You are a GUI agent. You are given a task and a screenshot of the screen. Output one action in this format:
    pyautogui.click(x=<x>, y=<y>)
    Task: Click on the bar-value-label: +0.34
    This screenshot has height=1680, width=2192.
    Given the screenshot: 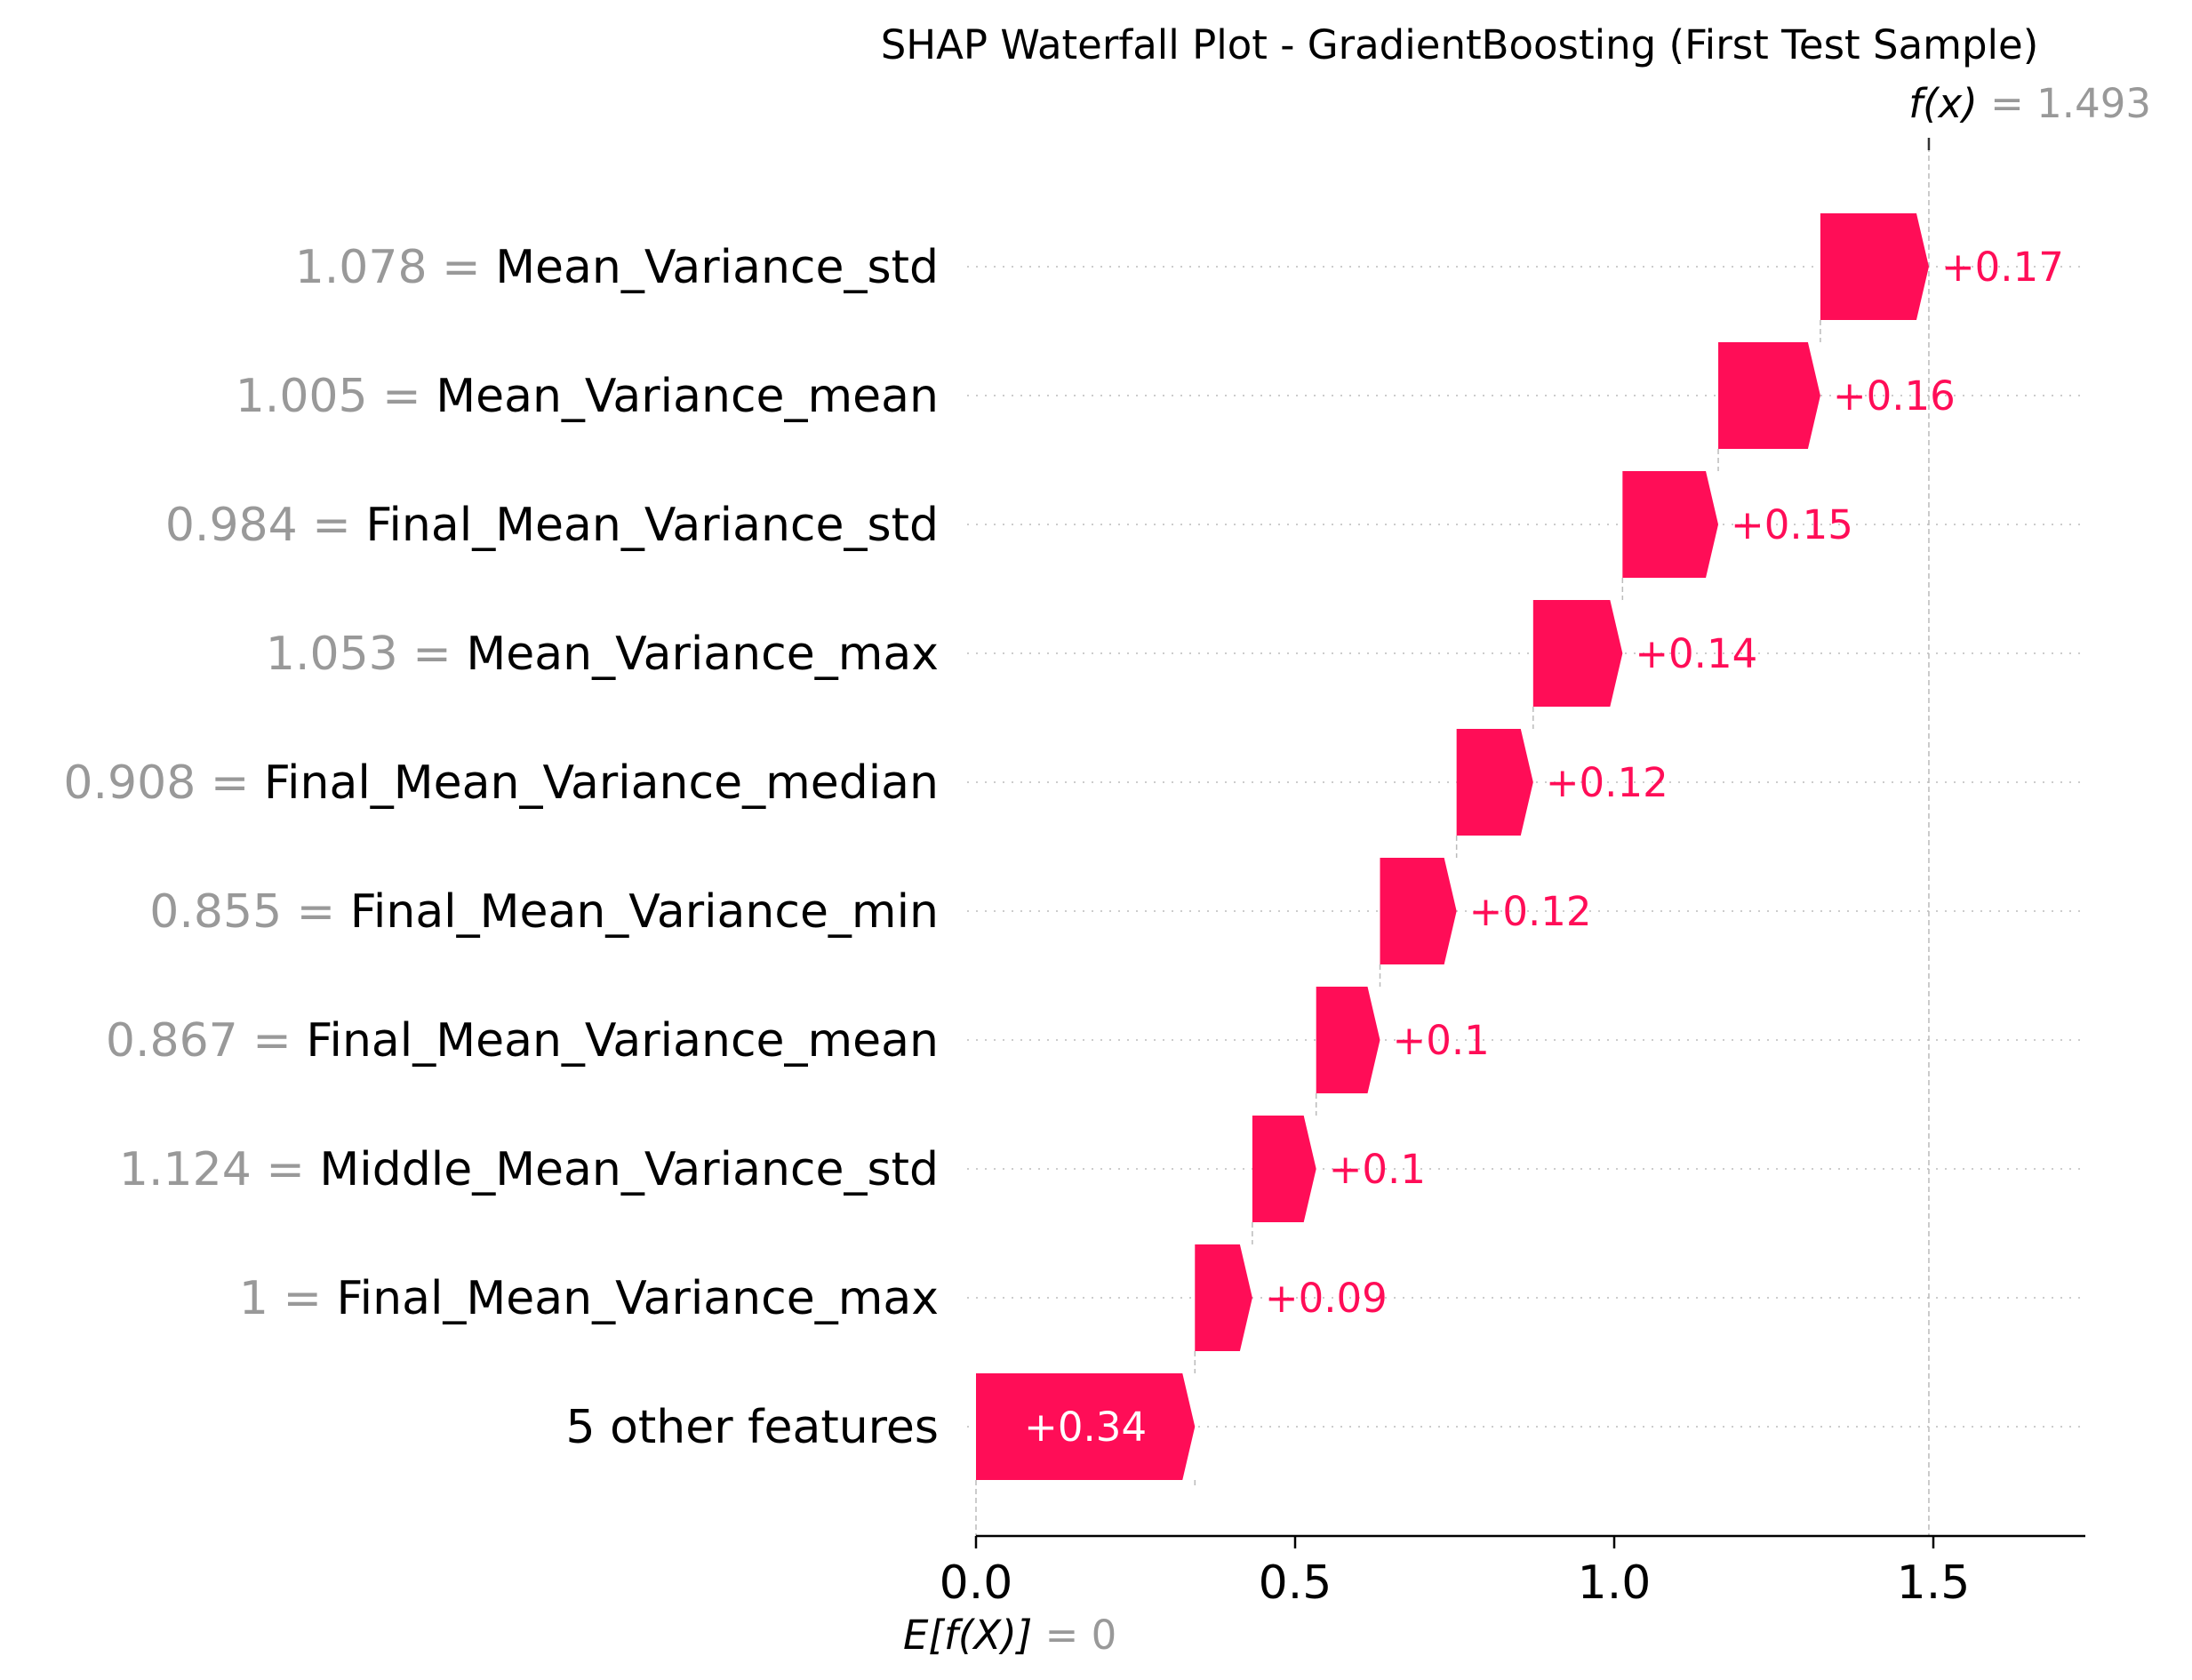 What is the action you would take?
    pyautogui.click(x=1085, y=1427)
    